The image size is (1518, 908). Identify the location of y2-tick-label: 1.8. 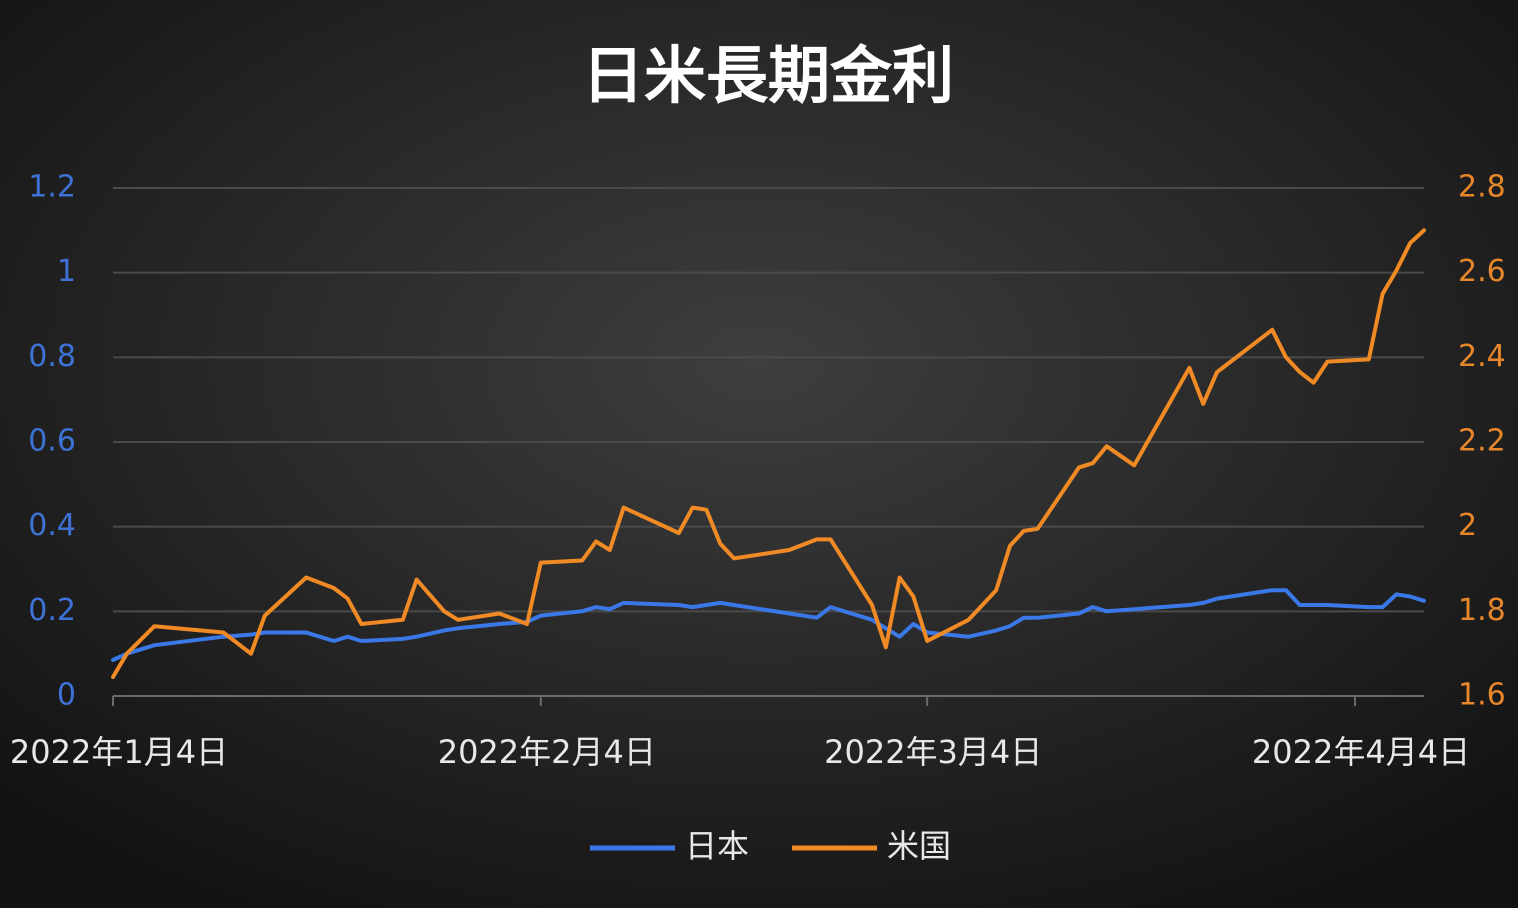
(1482, 610).